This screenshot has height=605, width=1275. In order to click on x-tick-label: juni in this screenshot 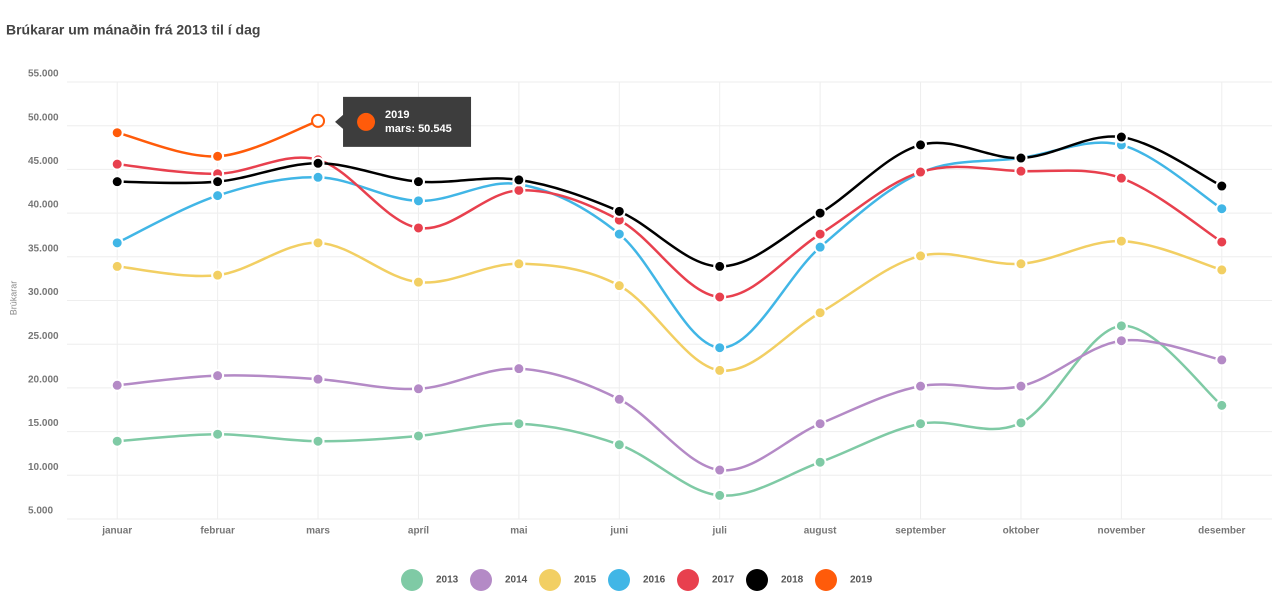, I will do `click(618, 531)`.